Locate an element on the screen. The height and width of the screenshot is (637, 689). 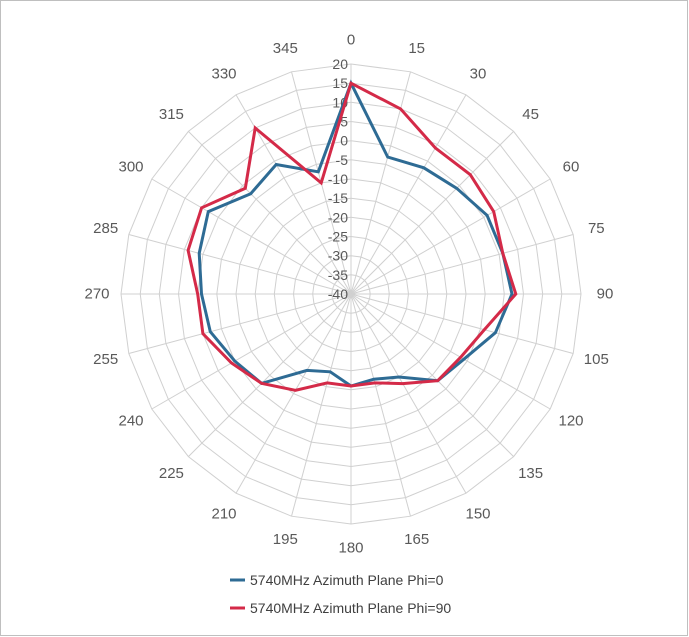
angle-label-8: 120 is located at coordinates (570, 421).